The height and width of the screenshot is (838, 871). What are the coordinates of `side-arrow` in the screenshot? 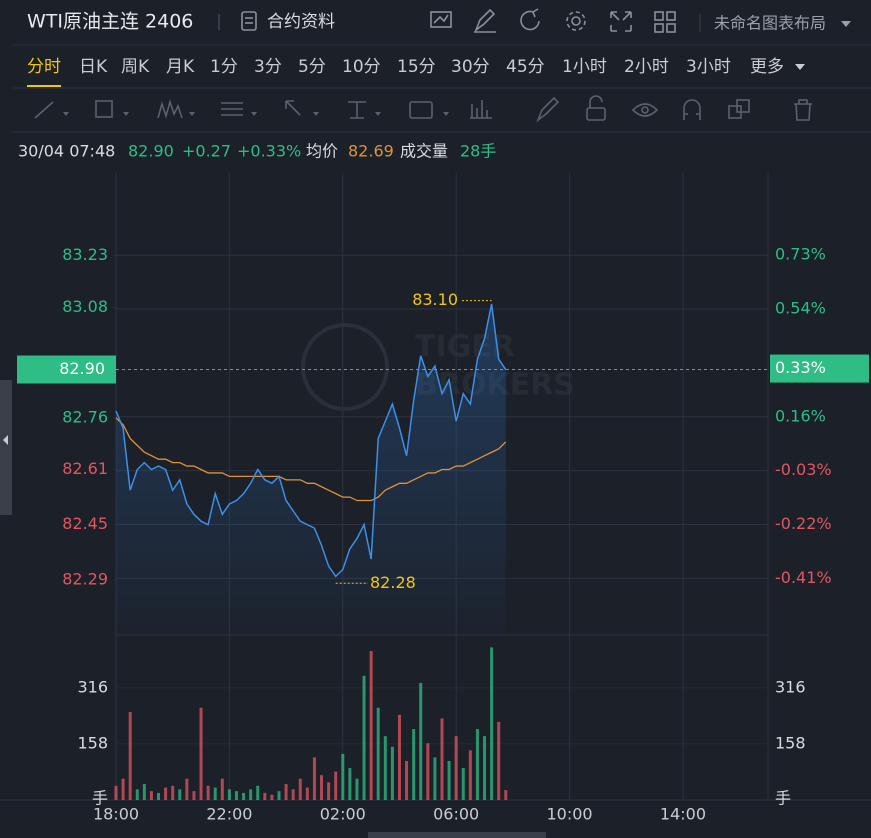 It's located at (5, 440).